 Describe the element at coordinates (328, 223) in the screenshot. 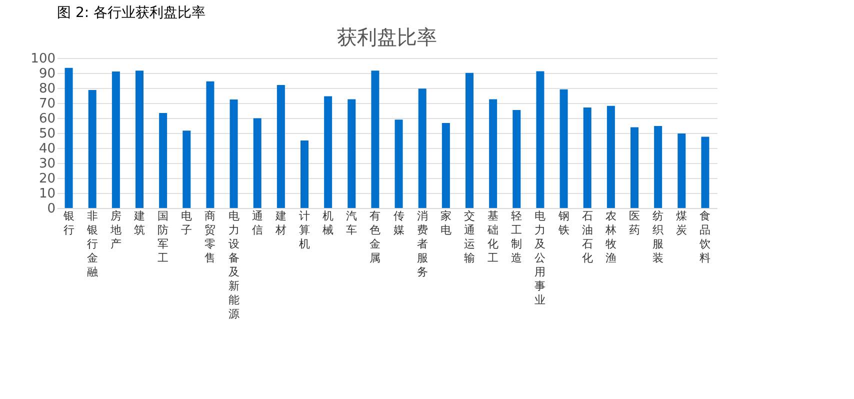

I see `x-tick-label: 机械` at that location.